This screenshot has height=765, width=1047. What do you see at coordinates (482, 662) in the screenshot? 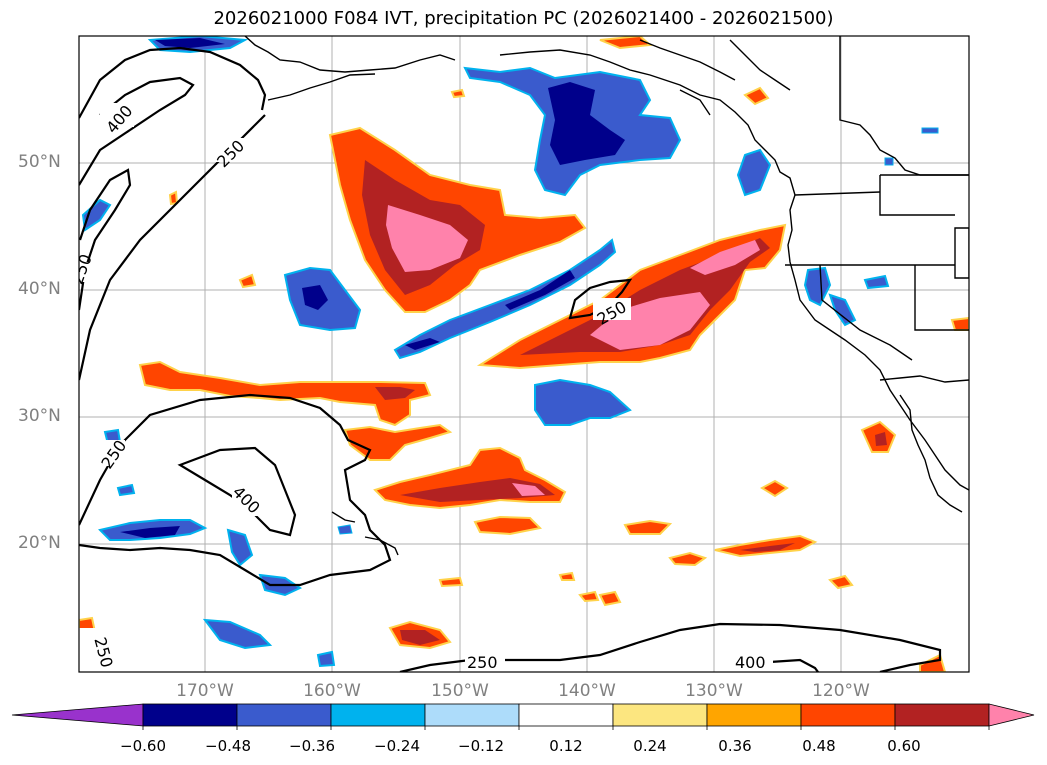
I see `contour-label: 250` at bounding box center [482, 662].